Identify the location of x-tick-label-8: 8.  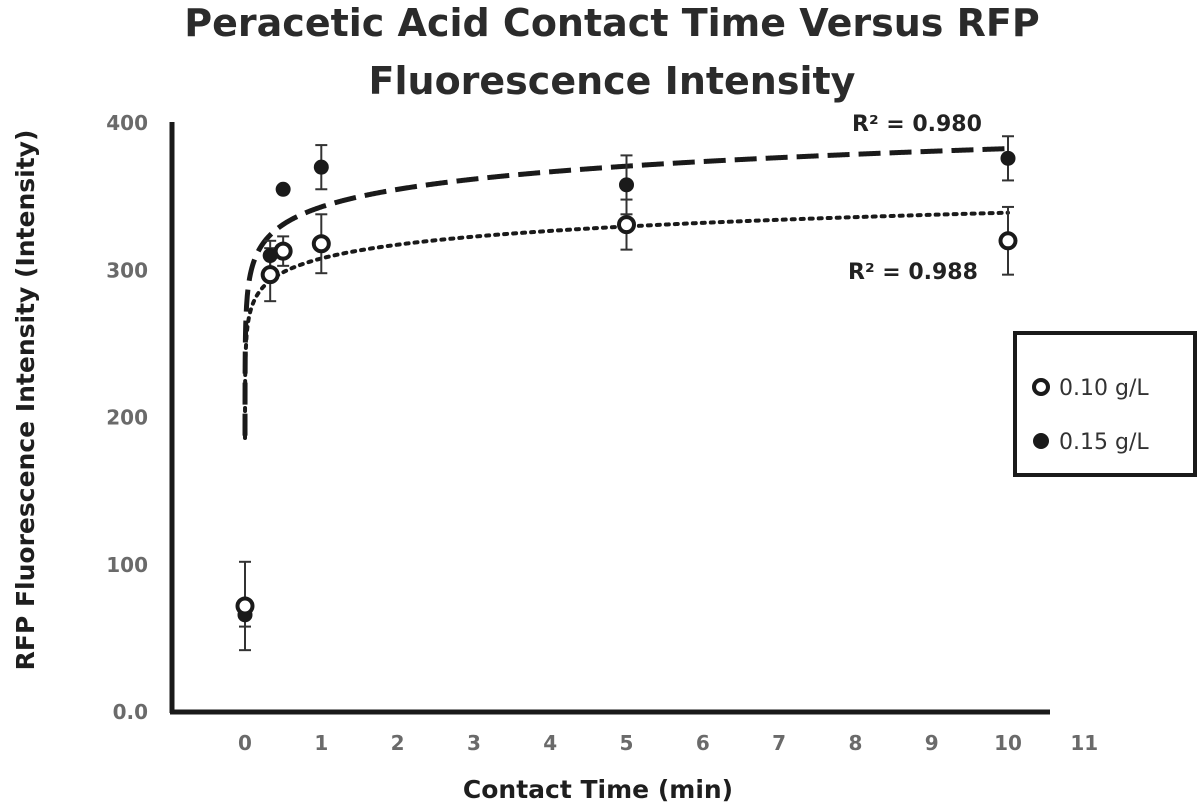
(855, 743).